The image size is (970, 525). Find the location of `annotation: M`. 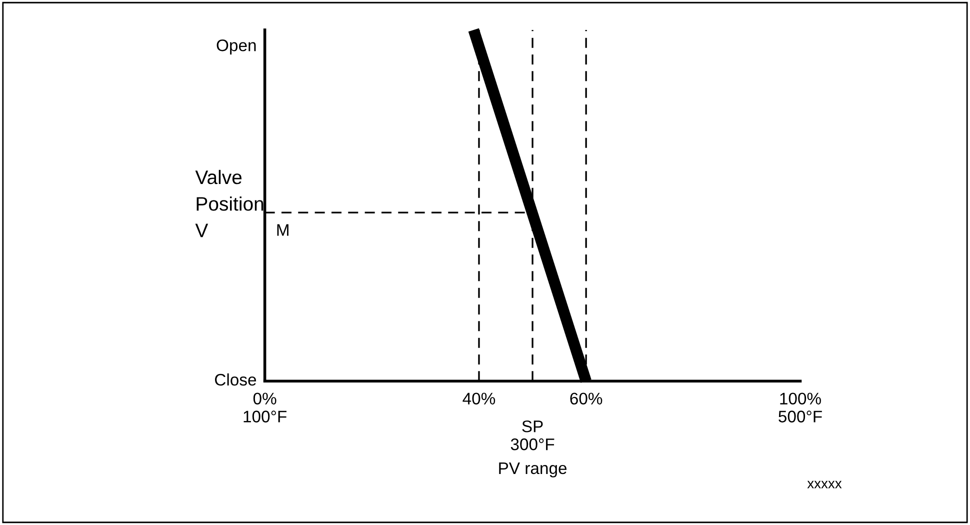

annotation: M is located at coordinates (282, 230).